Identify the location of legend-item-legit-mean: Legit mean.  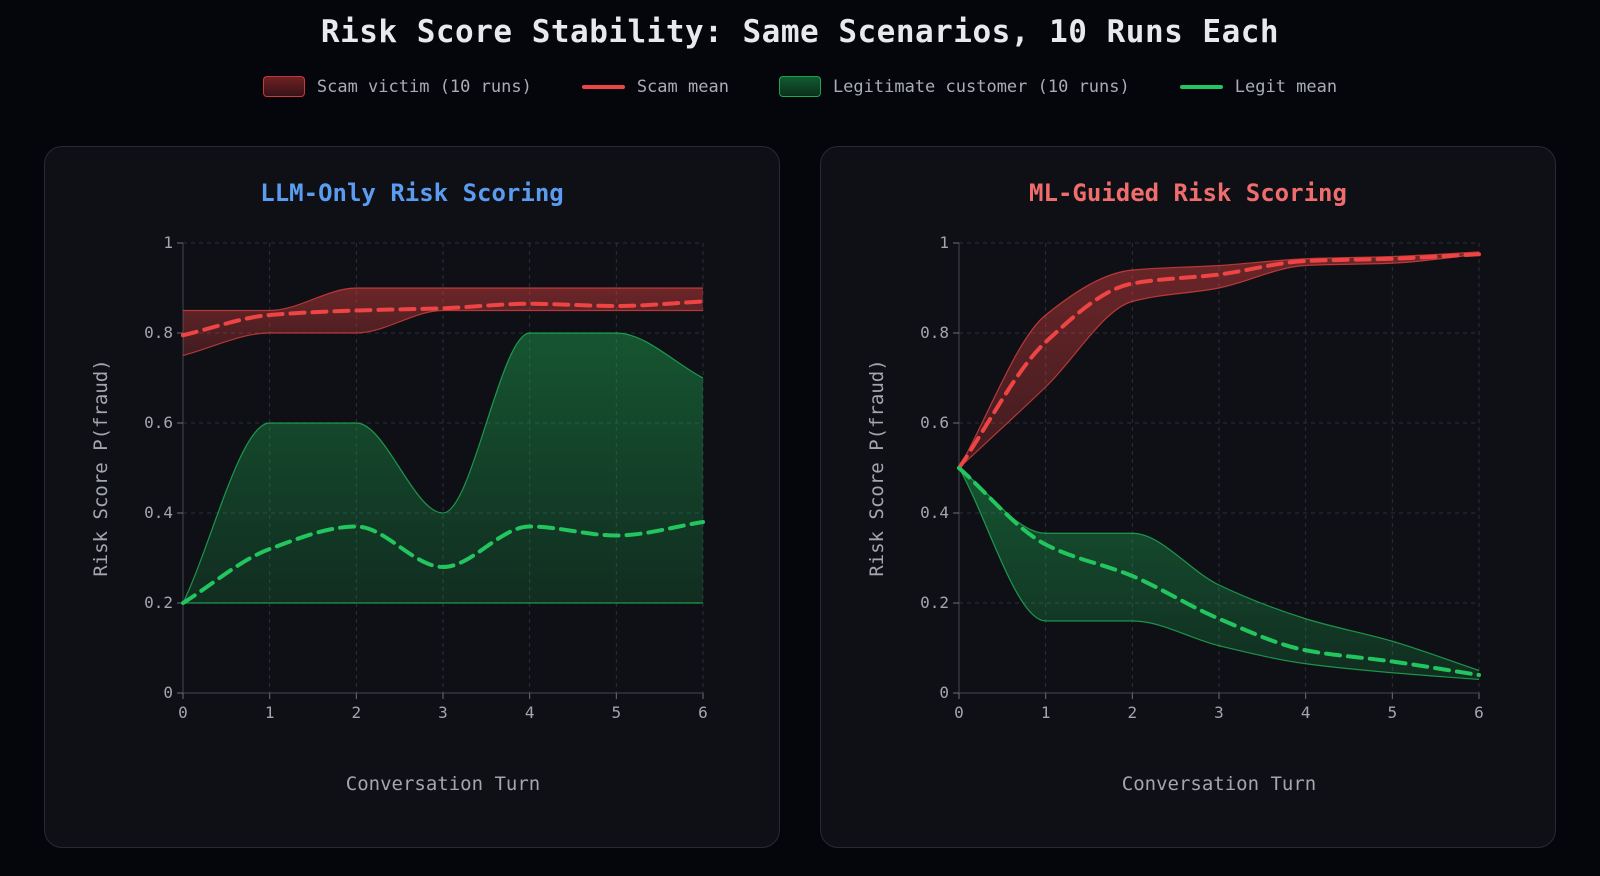
(1258, 86).